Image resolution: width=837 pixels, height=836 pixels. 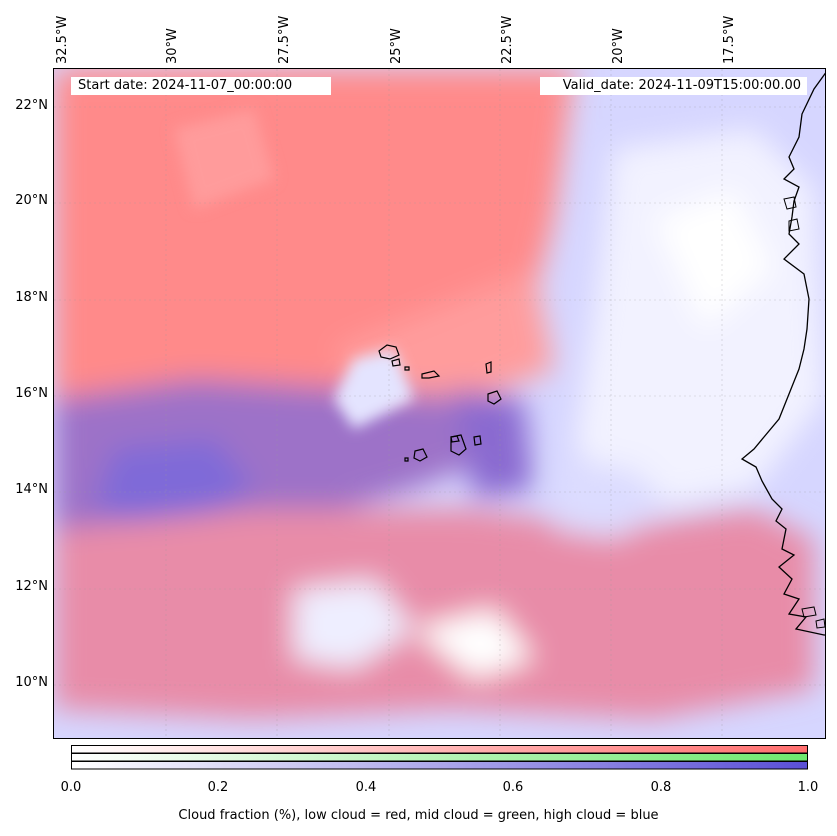 I want to click on clear-patch-southeast, so click(x=614, y=499).